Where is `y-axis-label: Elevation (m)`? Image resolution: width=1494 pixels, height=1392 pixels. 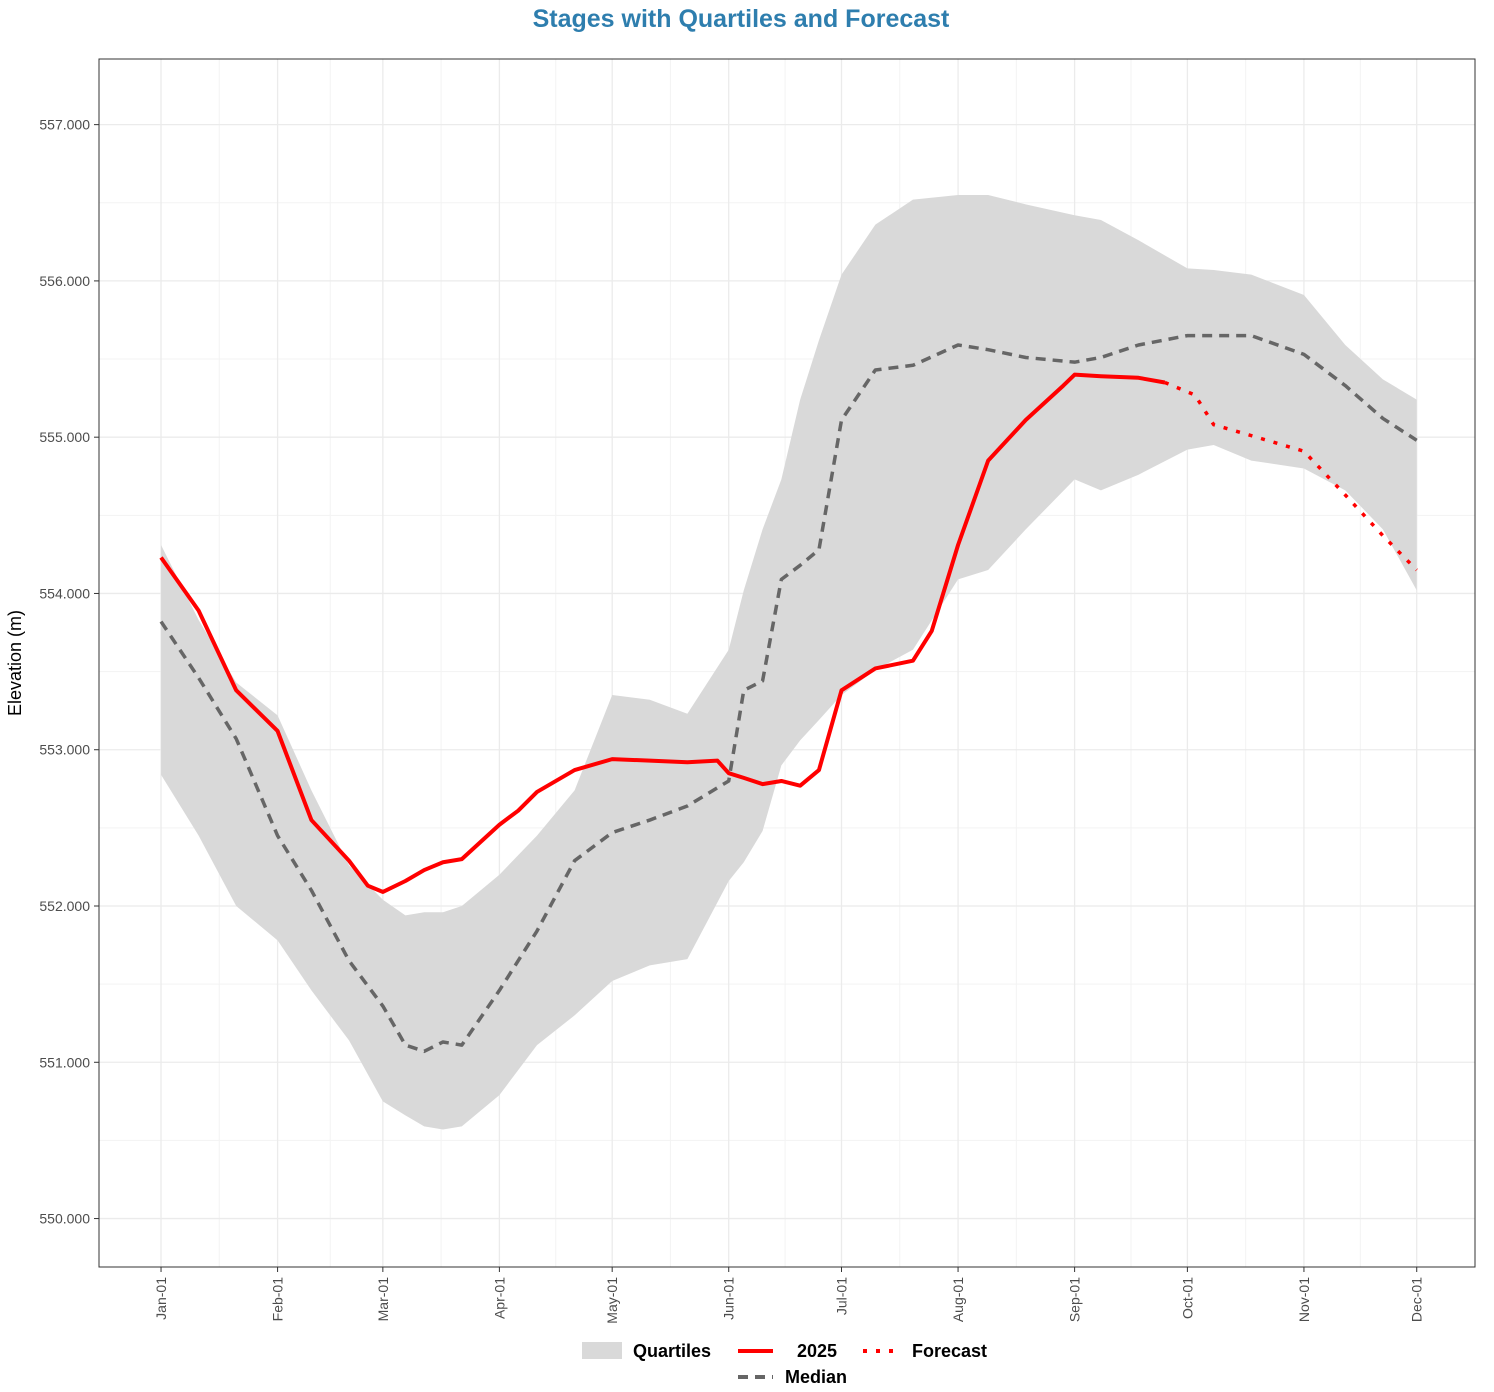
y-axis-label: Elevation (m) is located at coordinates (15, 663).